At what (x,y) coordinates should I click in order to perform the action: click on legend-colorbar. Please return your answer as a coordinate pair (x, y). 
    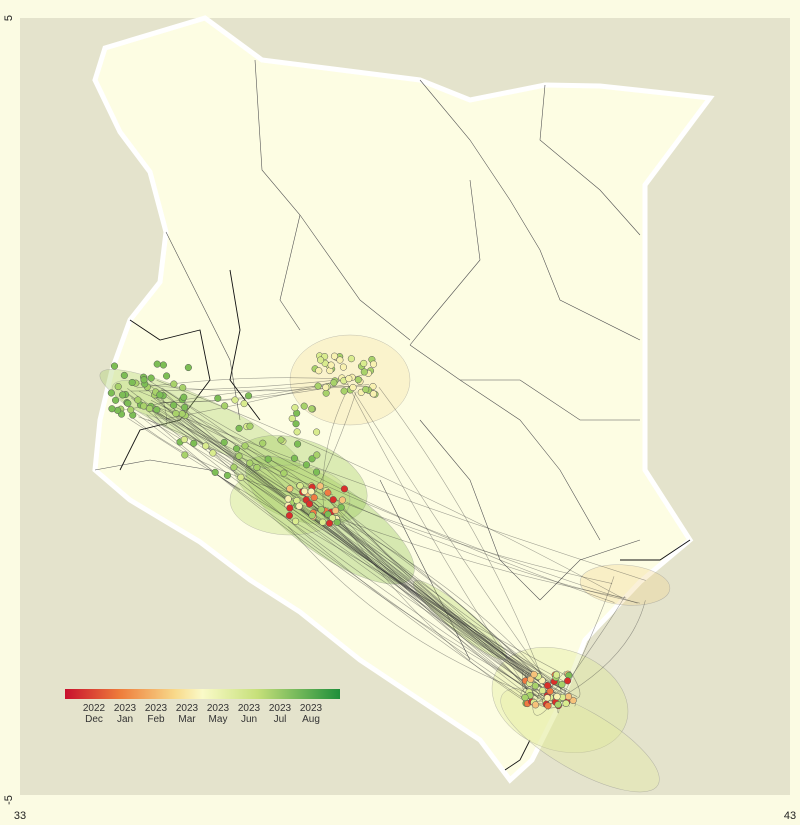
    Looking at the image, I should click on (202, 694).